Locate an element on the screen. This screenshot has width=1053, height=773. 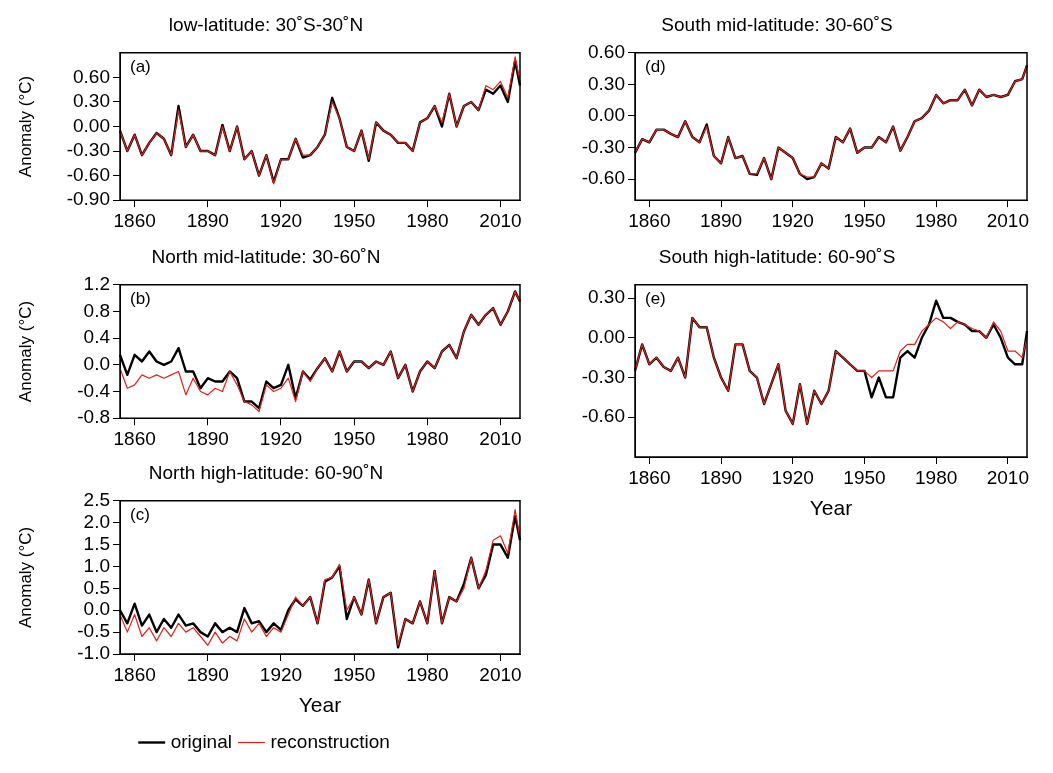
chart-title: low-latitude: 30˚S-30˚N is located at coordinates (266, 24).